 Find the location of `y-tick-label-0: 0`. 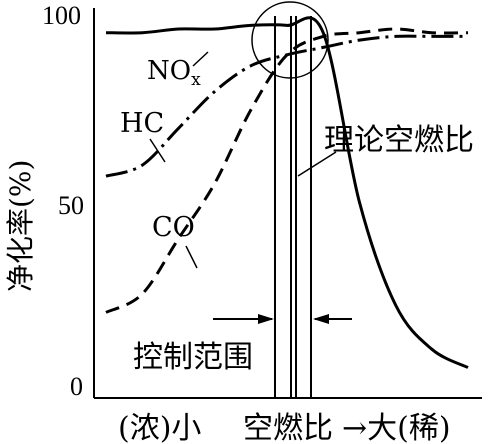

y-tick-label-0: 0 is located at coordinates (76, 386).